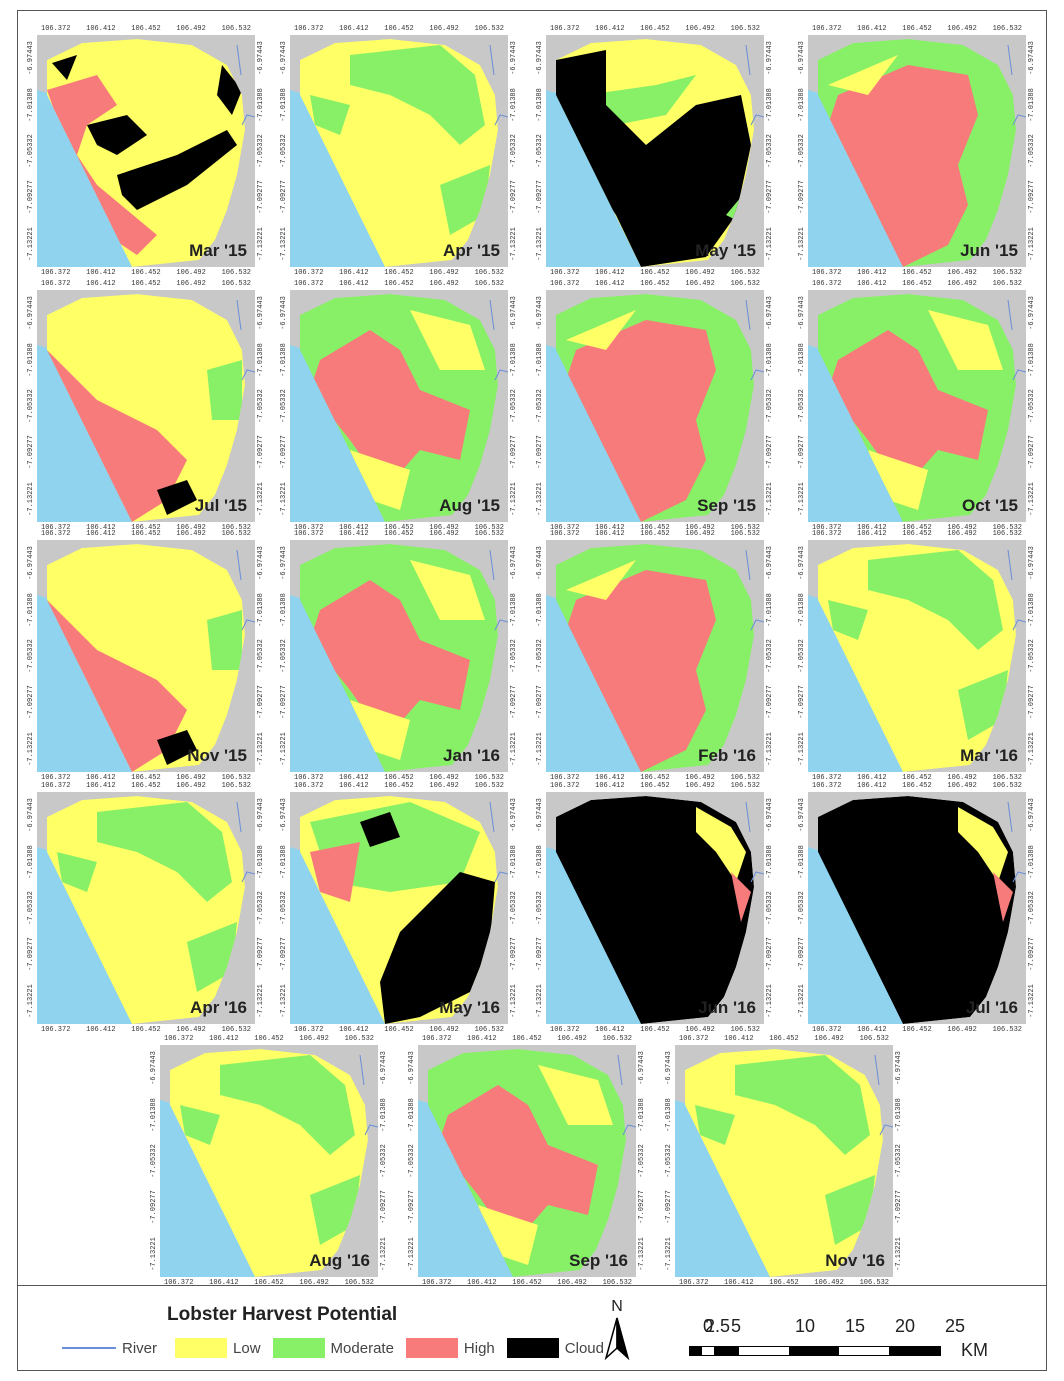 The image size is (1064, 1381). Describe the element at coordinates (989, 755) in the screenshot. I see `panel-label: Mar '16` at that location.